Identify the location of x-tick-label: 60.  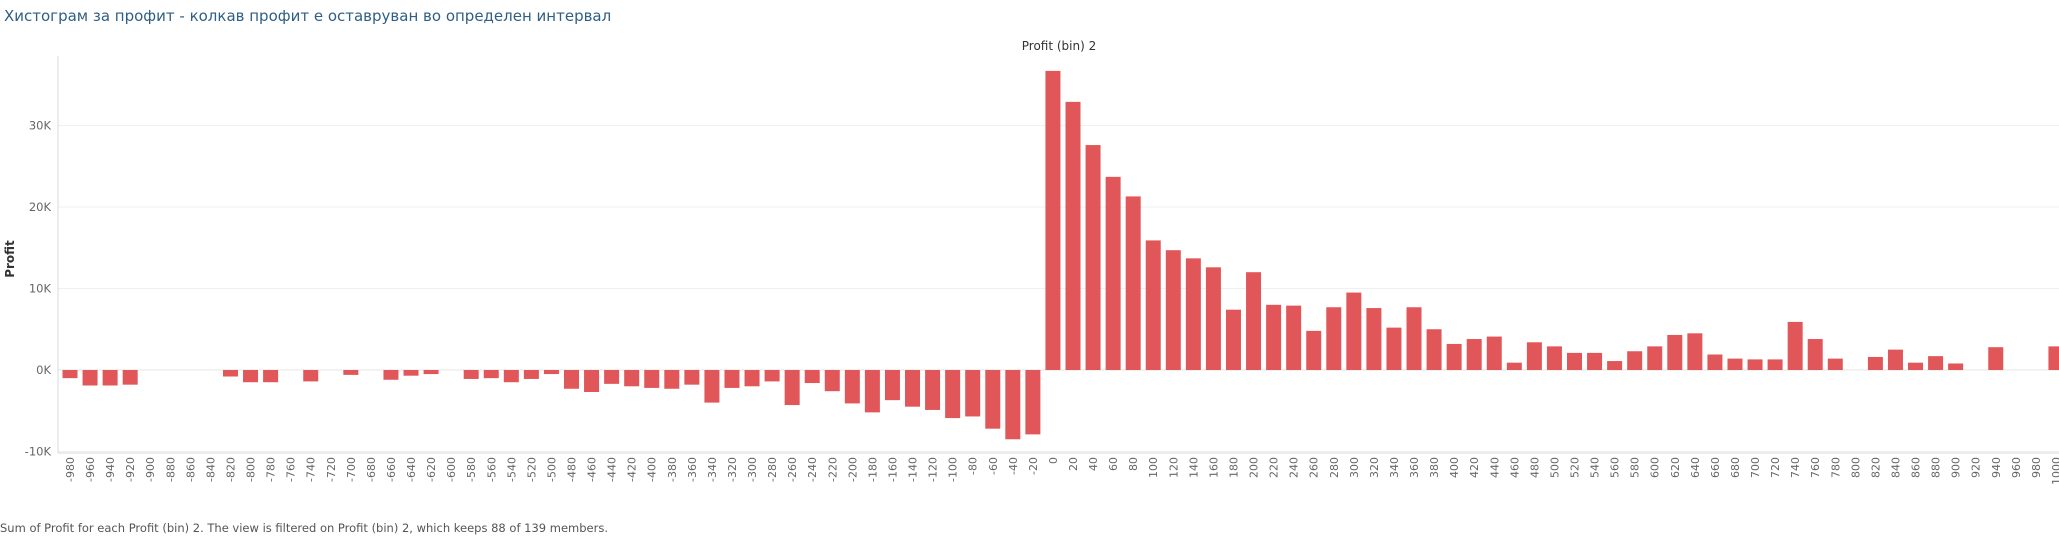
(1113, 464).